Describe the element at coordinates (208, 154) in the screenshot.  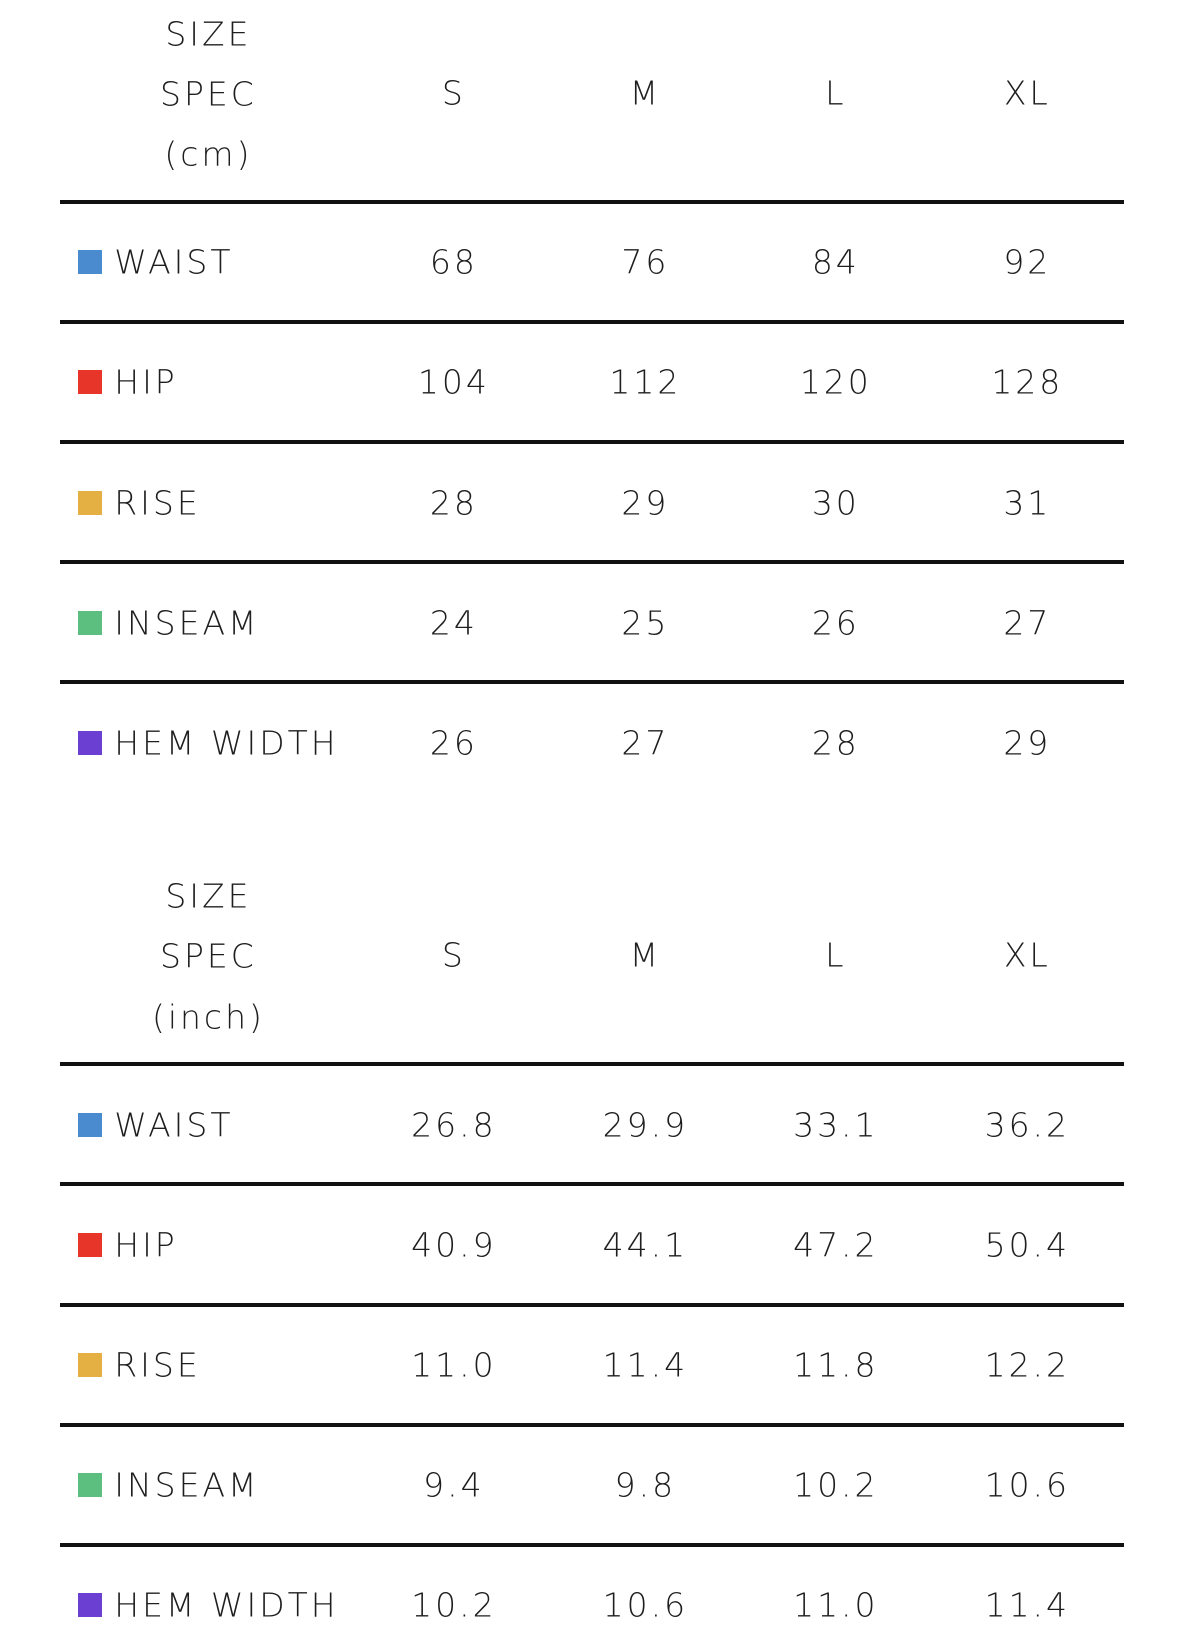
I see `header-label: (cm)` at that location.